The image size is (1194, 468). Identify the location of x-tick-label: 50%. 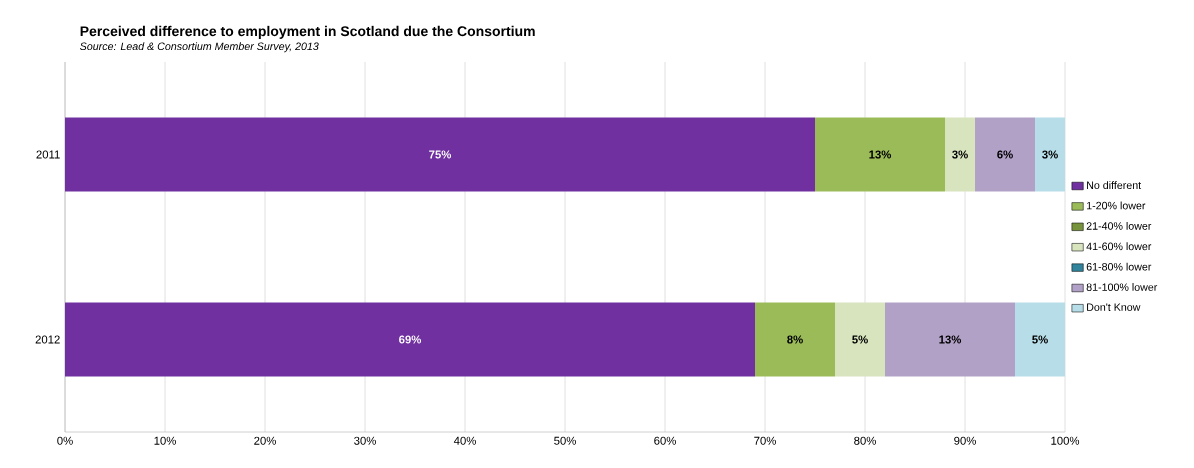
(565, 440).